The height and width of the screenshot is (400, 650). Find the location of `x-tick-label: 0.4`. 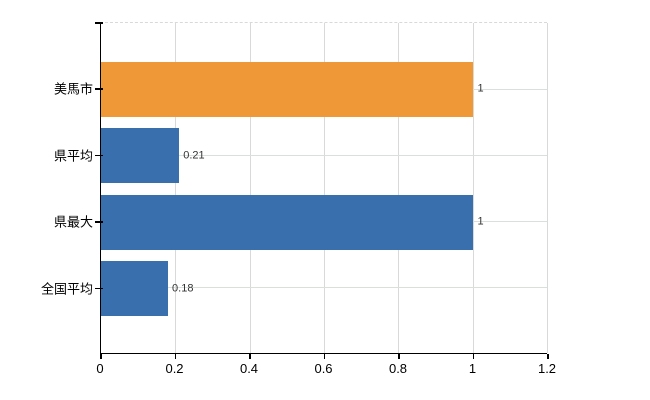

x-tick-label: 0.4 is located at coordinates (249, 368).